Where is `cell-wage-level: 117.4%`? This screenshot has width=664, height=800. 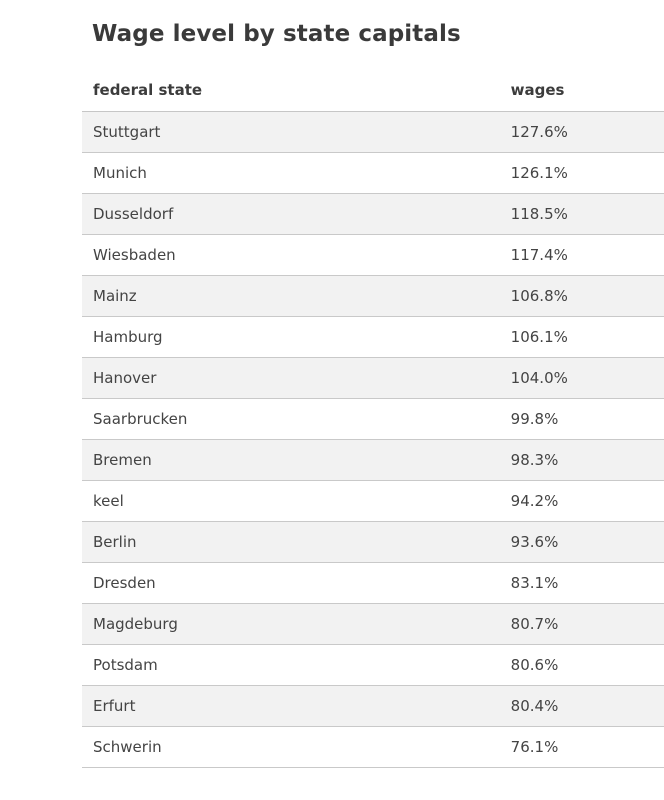
cell-wage-level: 117.4% is located at coordinates (581, 255).